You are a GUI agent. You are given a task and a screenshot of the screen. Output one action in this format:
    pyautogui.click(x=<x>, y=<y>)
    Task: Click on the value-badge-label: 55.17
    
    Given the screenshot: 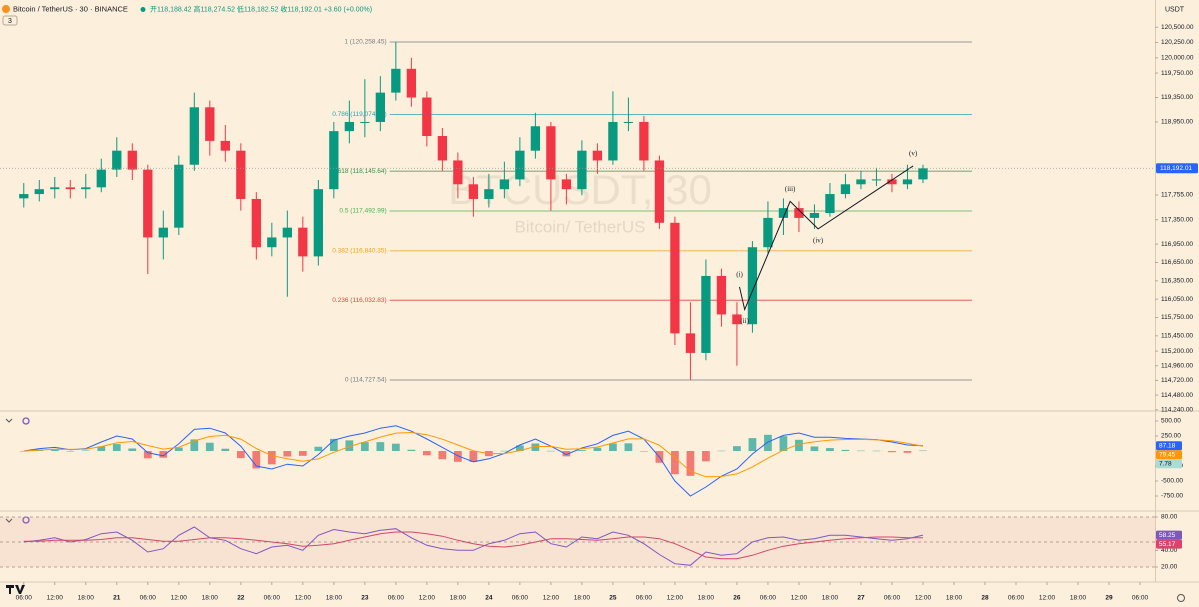 What is the action you would take?
    pyautogui.click(x=1167, y=544)
    